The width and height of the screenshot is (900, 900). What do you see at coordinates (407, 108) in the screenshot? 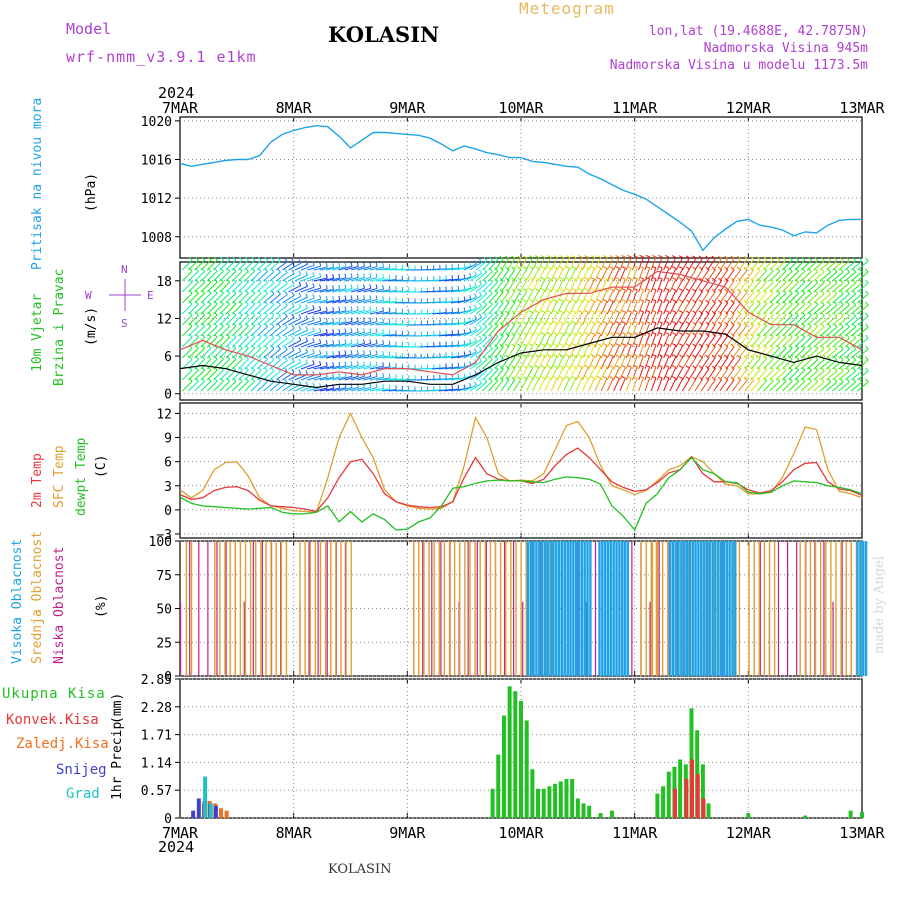
I see `x-tick-label-top: 9MAR` at bounding box center [407, 108].